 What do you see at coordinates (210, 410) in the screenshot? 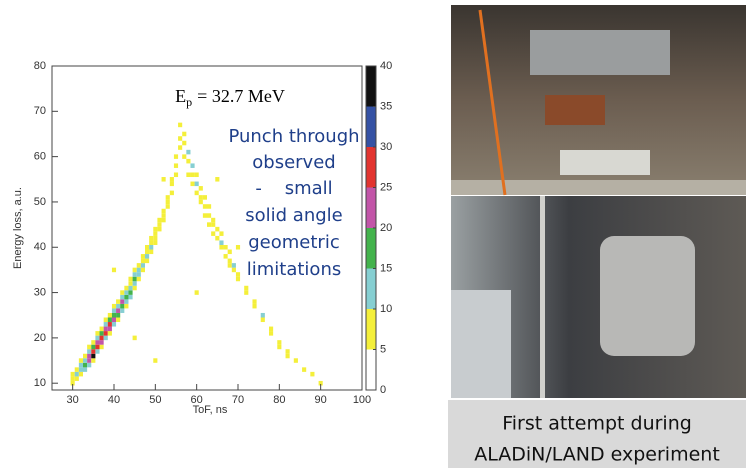
I see `x-axis-label: ToF, ns` at bounding box center [210, 410].